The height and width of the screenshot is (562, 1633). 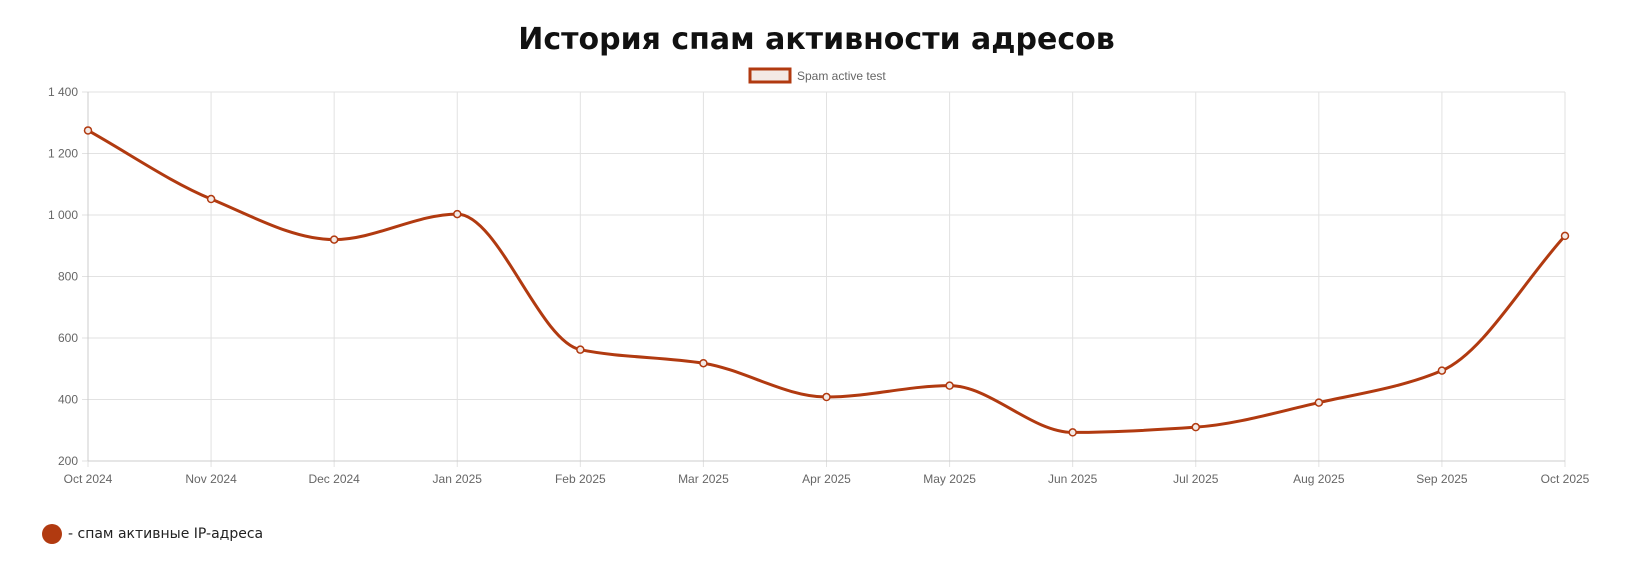 What do you see at coordinates (68, 338) in the screenshot?
I see `y-tick-label: 600` at bounding box center [68, 338].